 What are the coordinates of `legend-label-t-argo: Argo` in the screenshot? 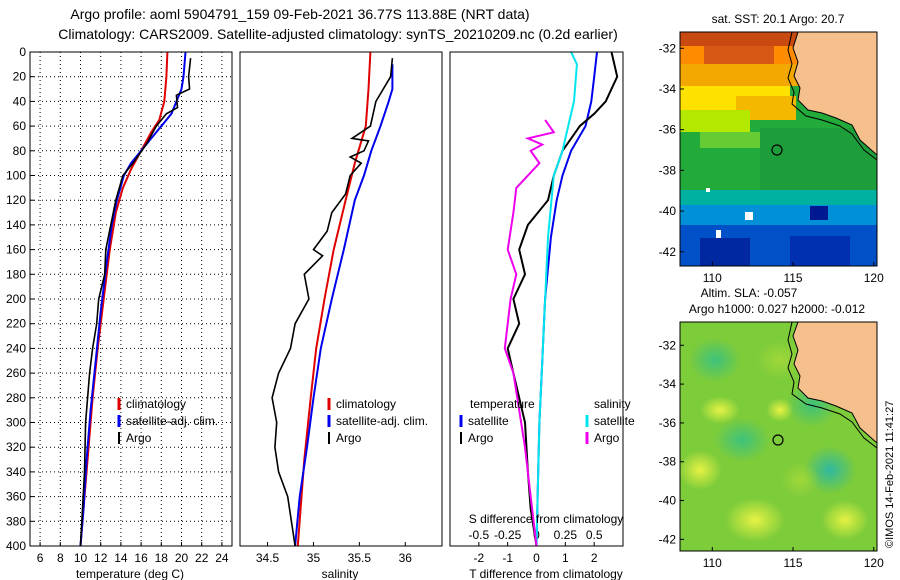 It's located at (481, 438).